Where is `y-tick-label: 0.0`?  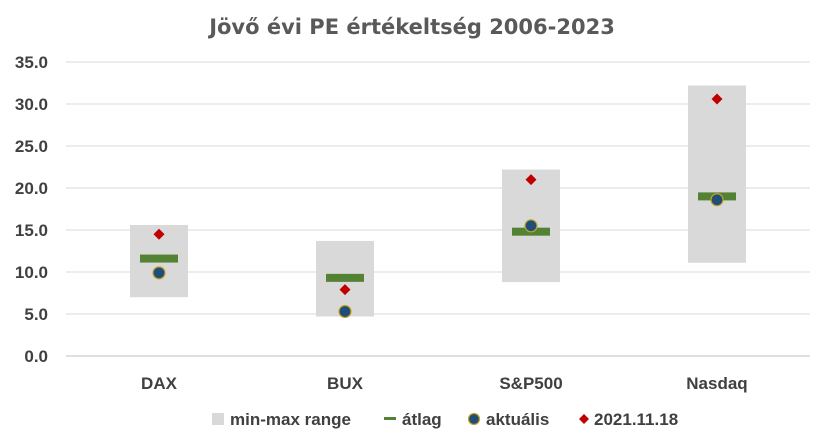
y-tick-label: 0.0 is located at coordinates (36, 356).